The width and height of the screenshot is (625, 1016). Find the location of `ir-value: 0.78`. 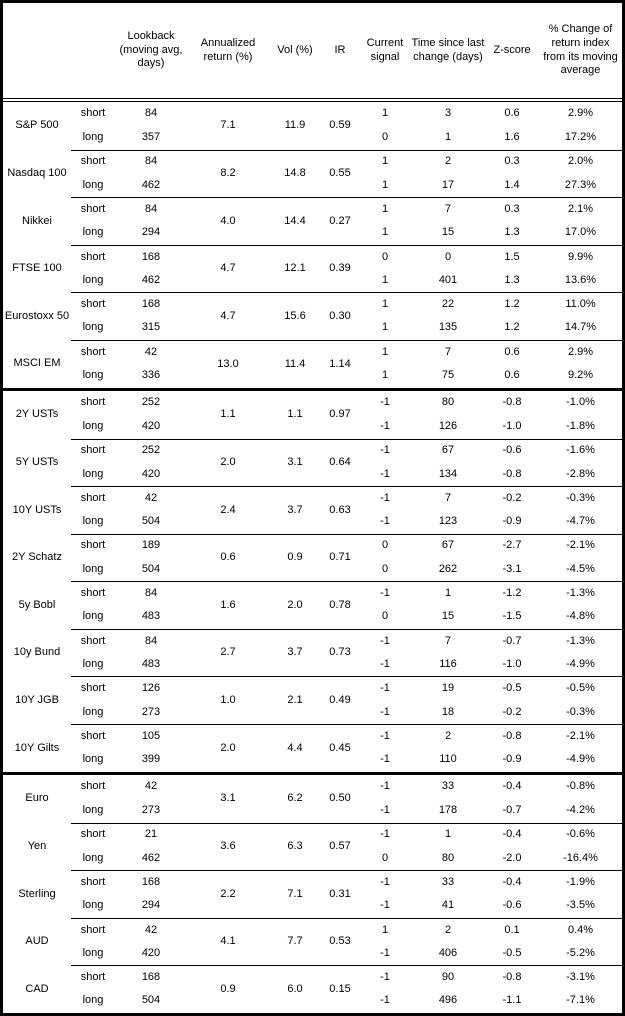

ir-value: 0.78 is located at coordinates (340, 605).